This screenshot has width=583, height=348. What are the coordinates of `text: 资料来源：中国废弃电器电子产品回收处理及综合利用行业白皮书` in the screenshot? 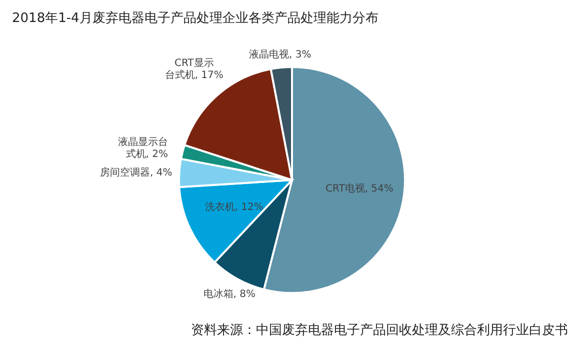 It's located at (379, 330).